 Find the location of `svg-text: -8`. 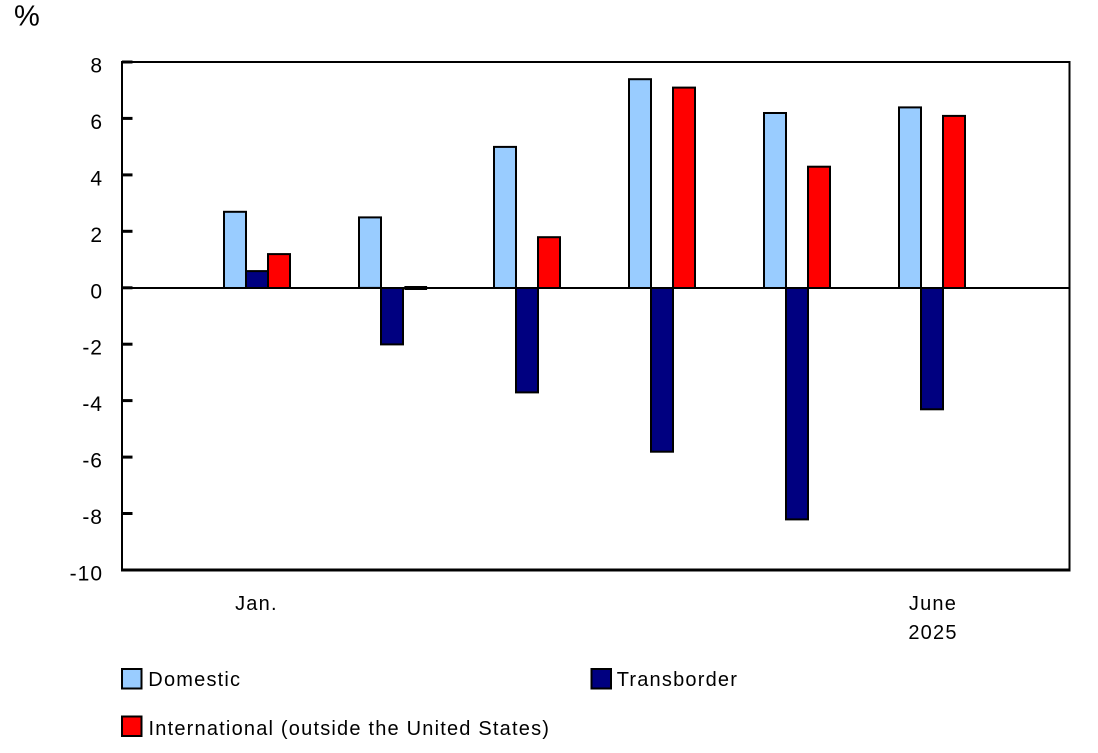

svg-text: -8 is located at coordinates (92, 517).